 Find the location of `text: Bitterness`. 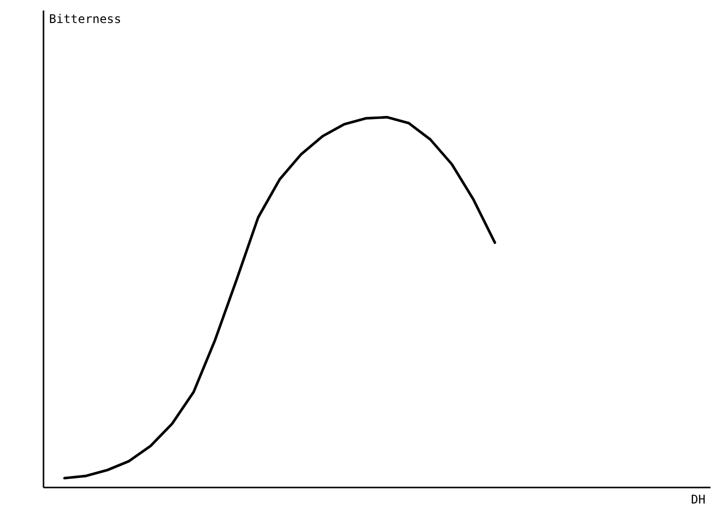

text: Bitterness is located at coordinates (85, 19).